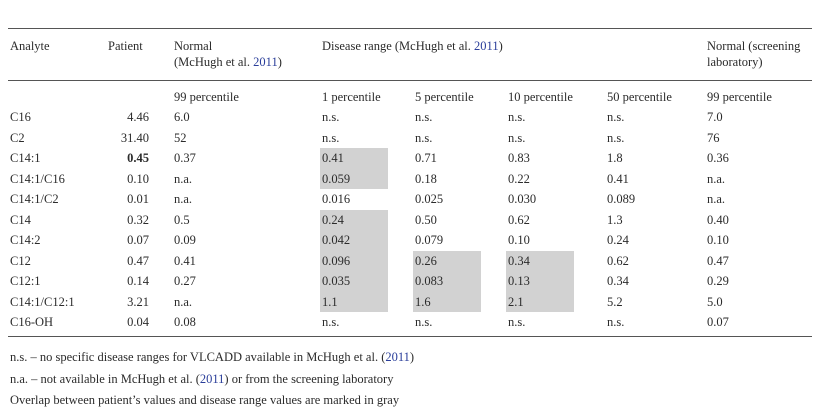  What do you see at coordinates (336, 199) in the screenshot?
I see `cell: 0.016` at bounding box center [336, 199].